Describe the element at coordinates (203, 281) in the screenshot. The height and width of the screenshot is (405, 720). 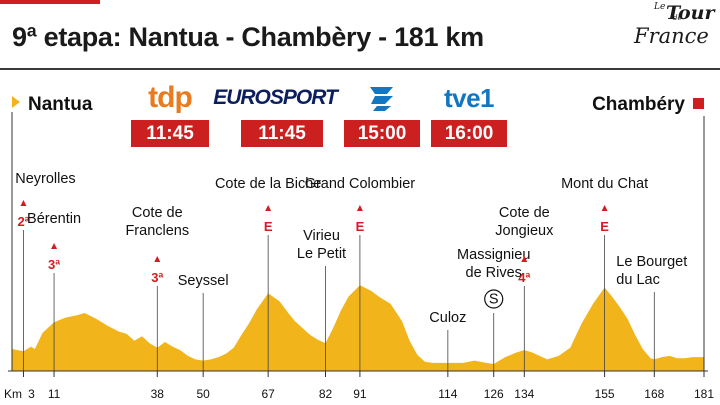
I see `waypoint-label: Seyssel` at that location.